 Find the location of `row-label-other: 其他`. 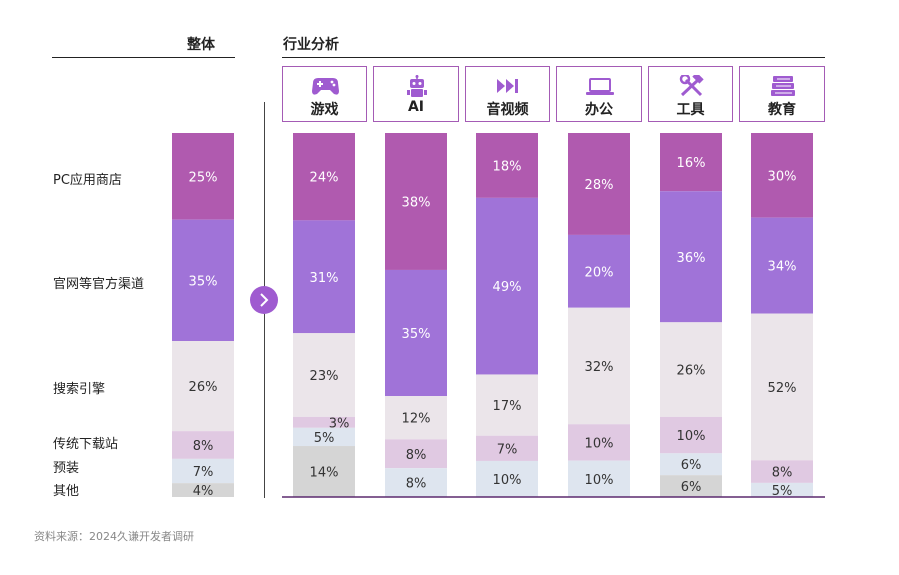

row-label-other: 其他 is located at coordinates (66, 491).